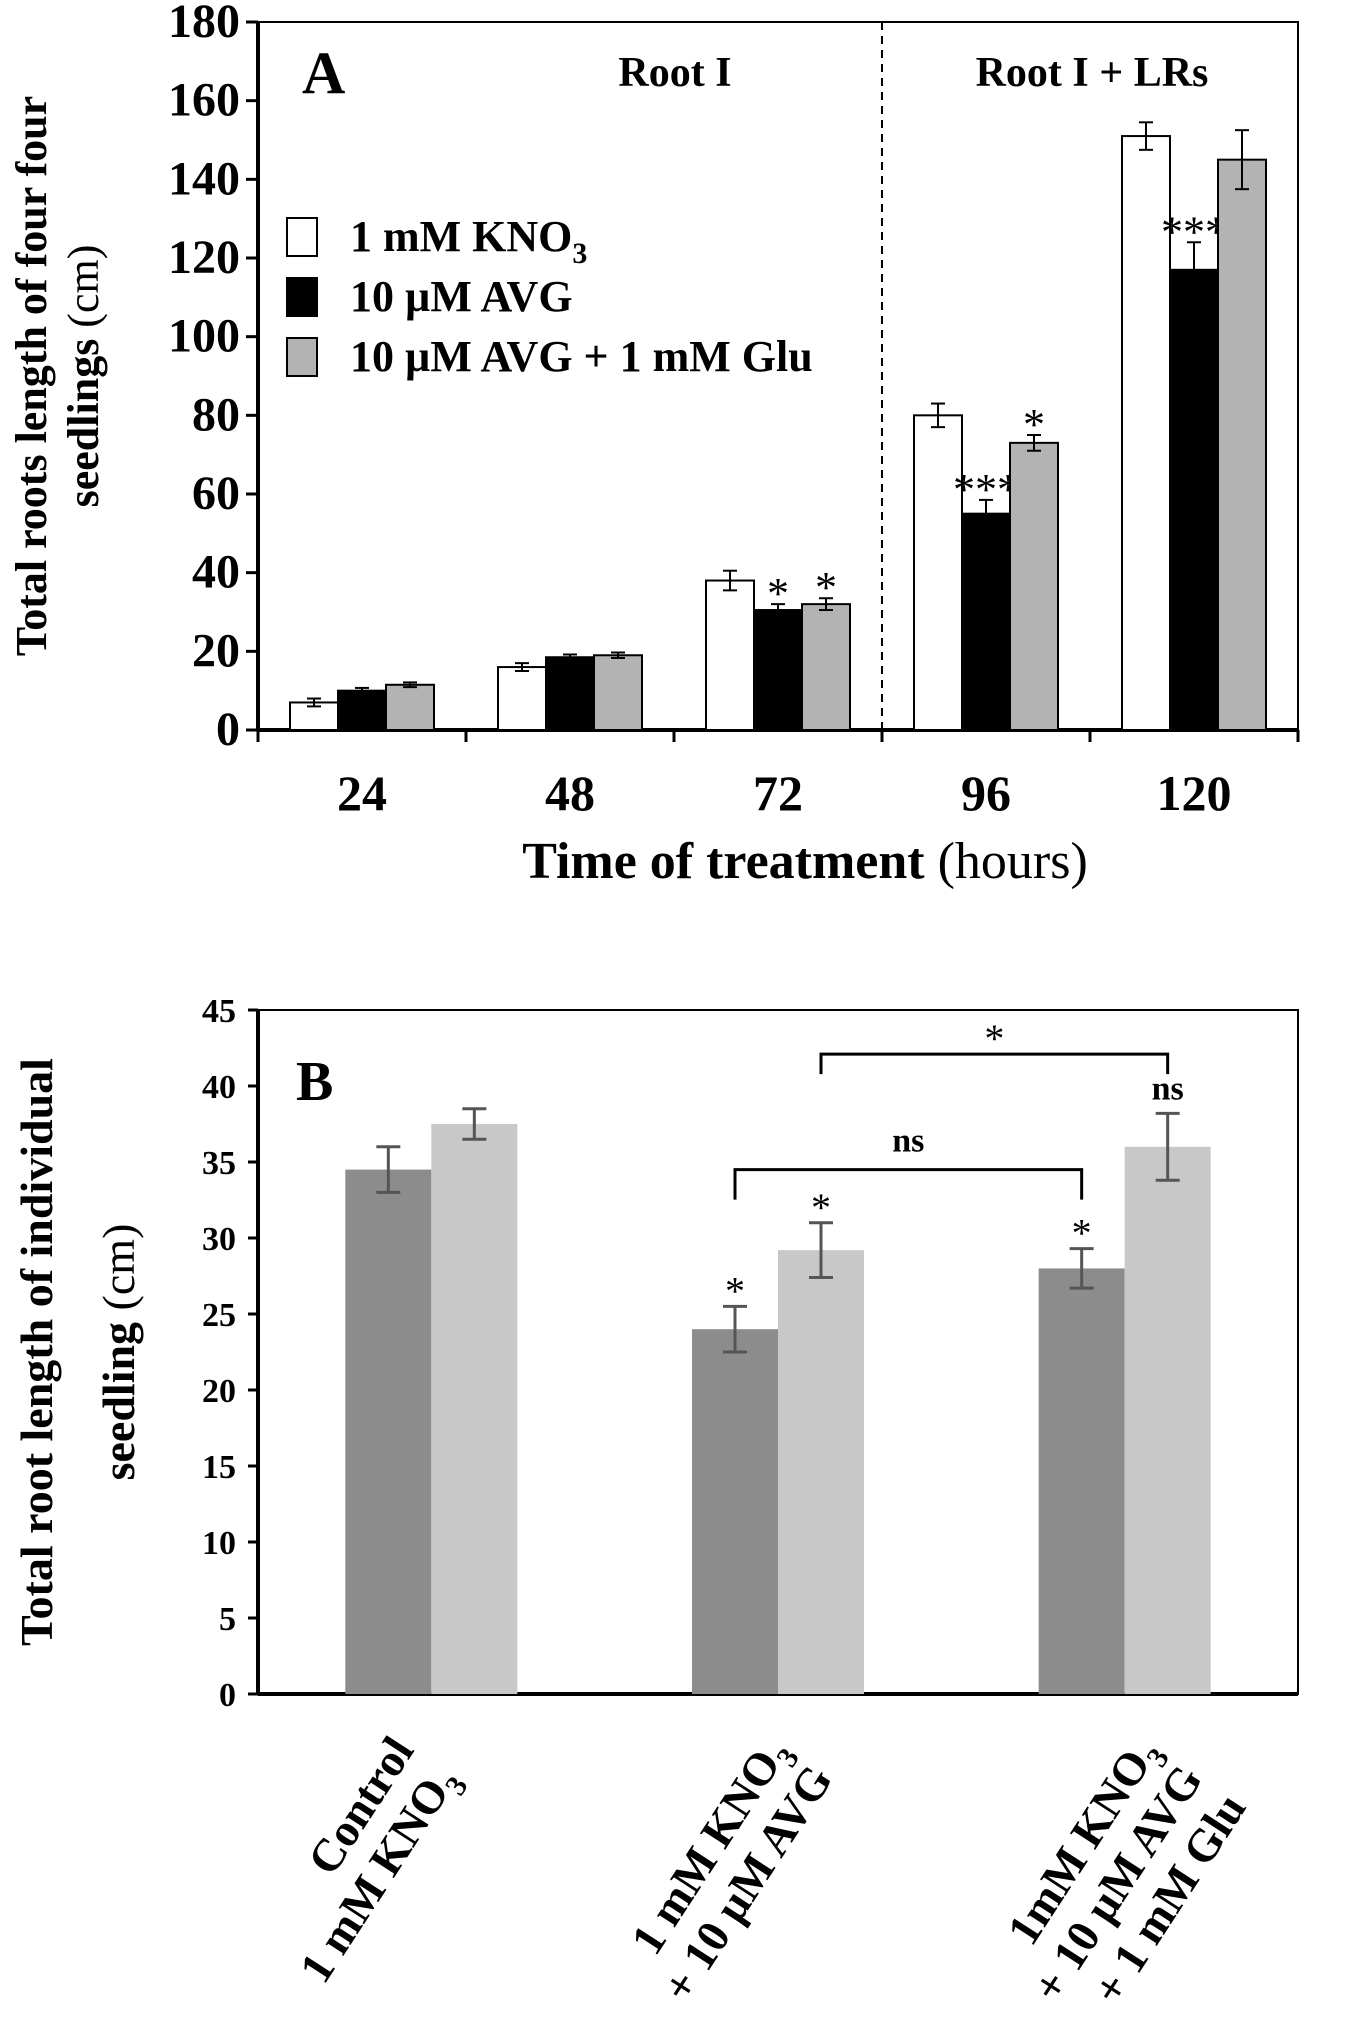 This screenshot has width=1358, height=2037. What do you see at coordinates (986, 793) in the screenshot?
I see `x-tick-label-a: 96` at bounding box center [986, 793].